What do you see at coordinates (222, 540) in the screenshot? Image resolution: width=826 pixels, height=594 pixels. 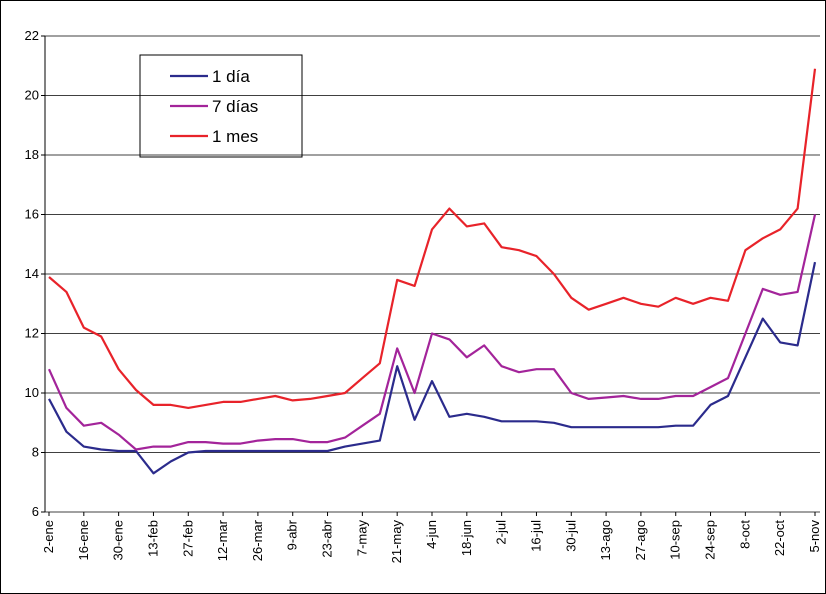 I see `x-tick-label: 12-mar` at bounding box center [222, 540].